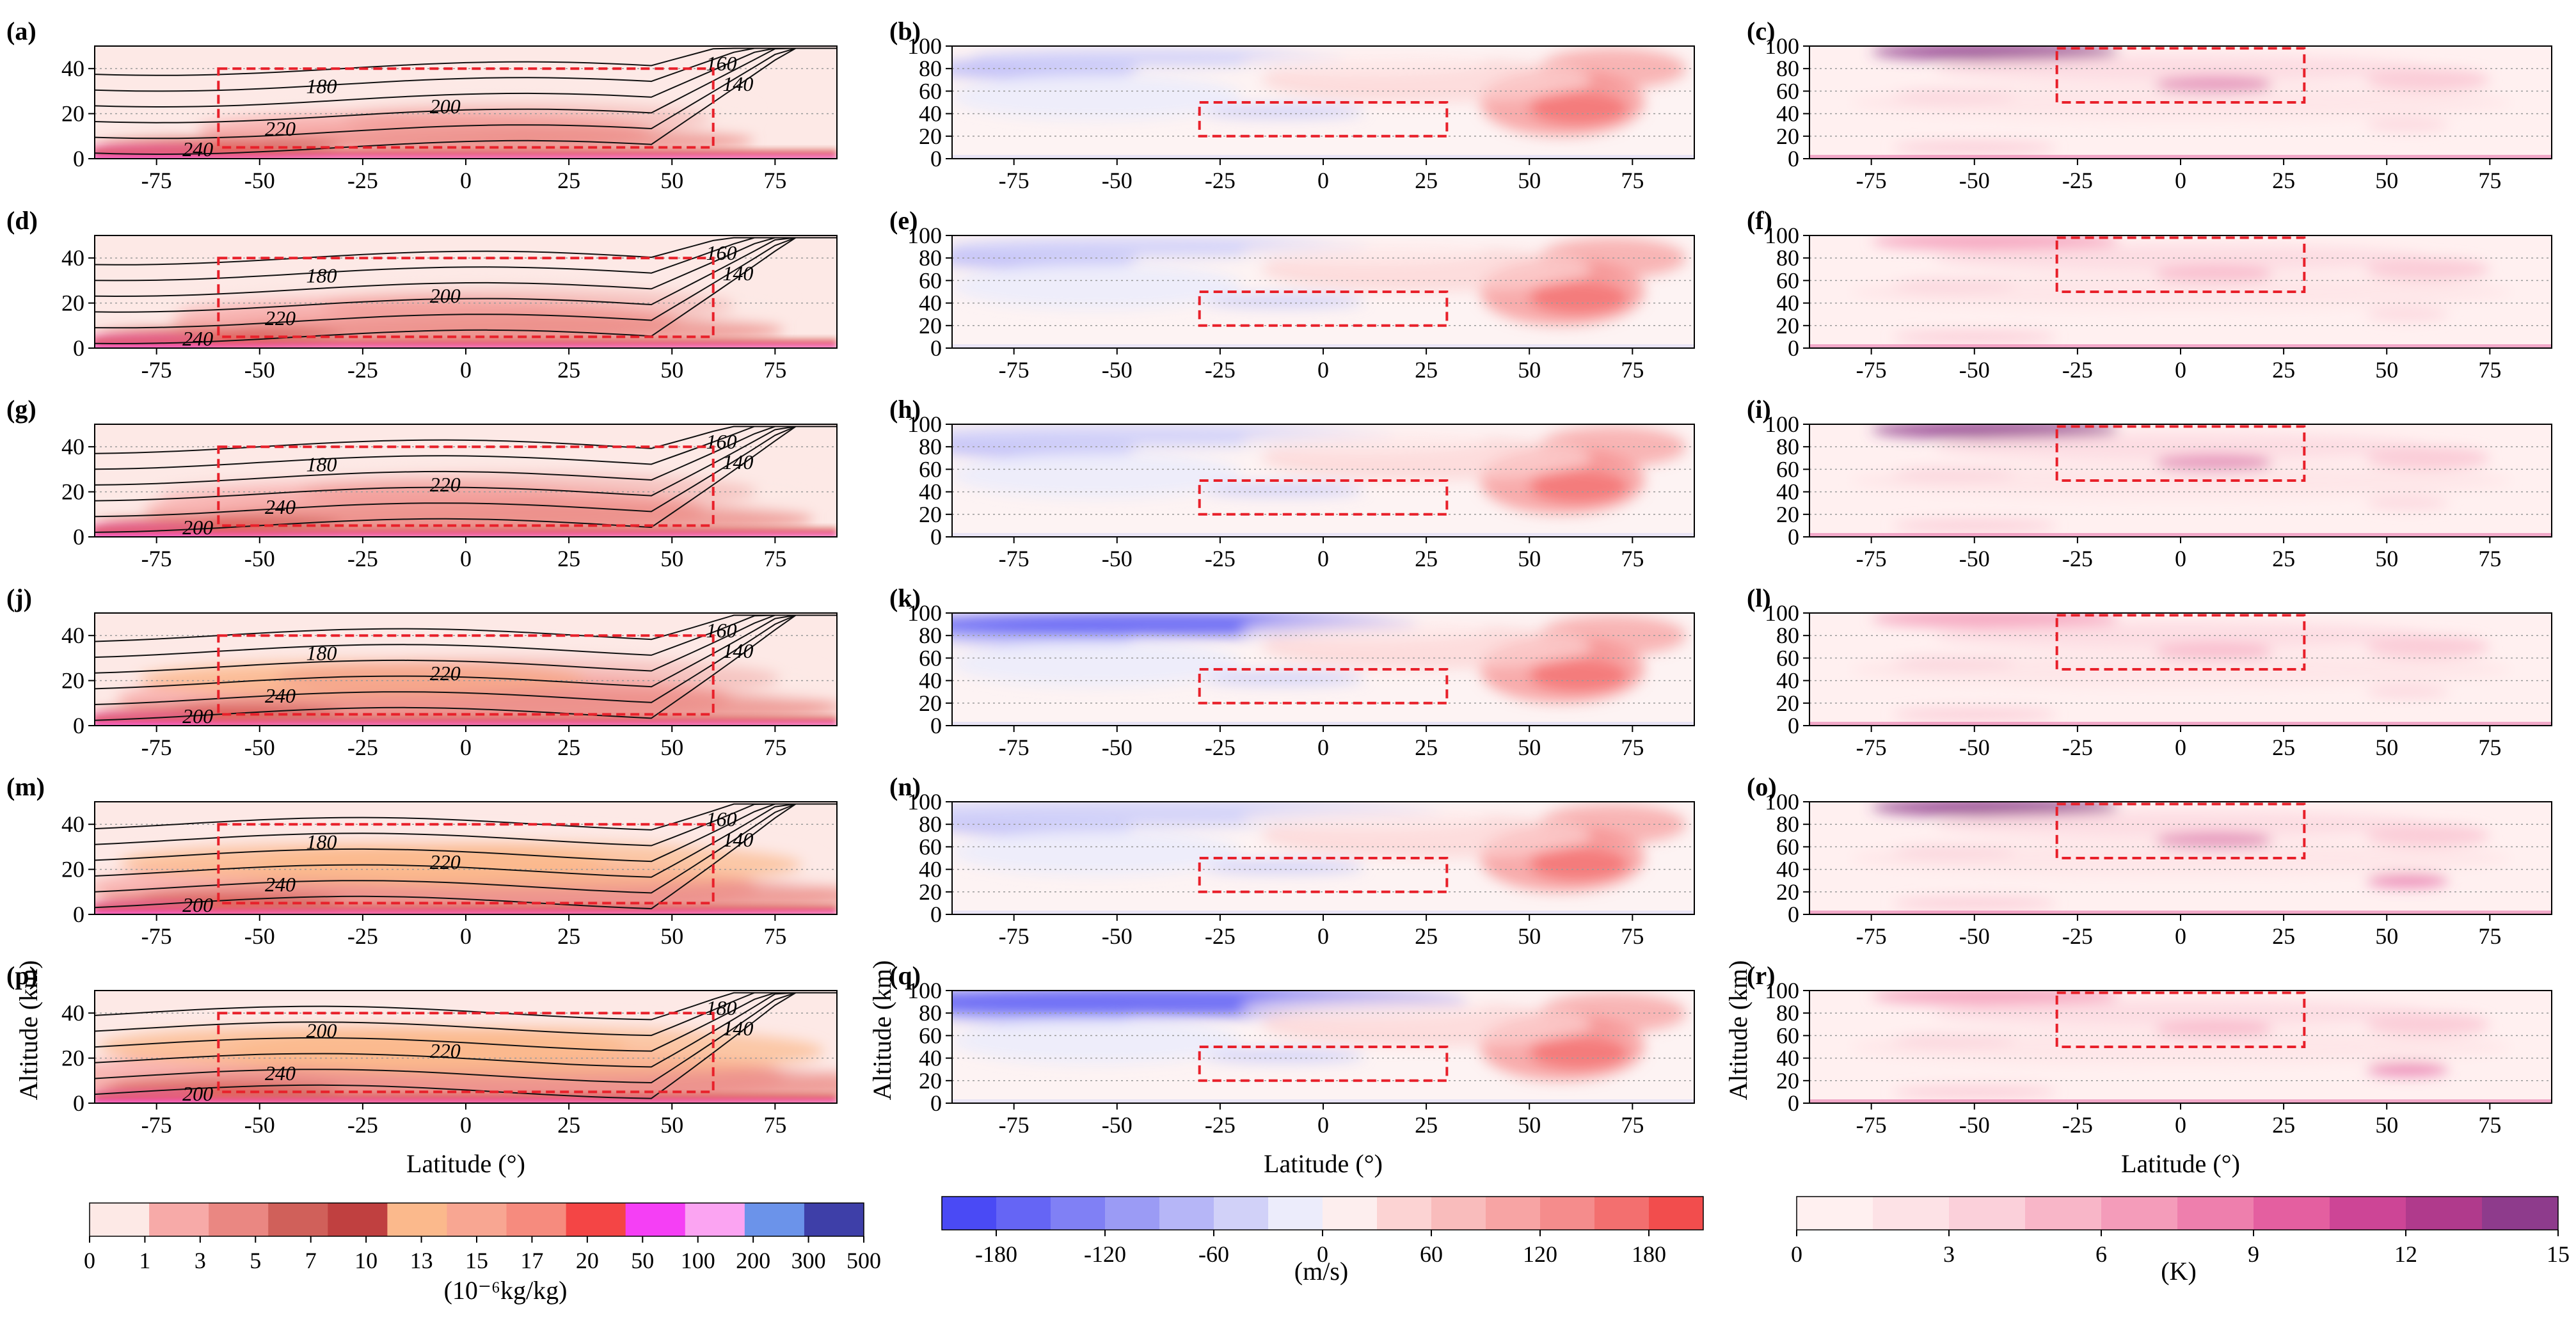  What do you see at coordinates (722, 252) in the screenshot?
I see `contour-label: 160` at bounding box center [722, 252].